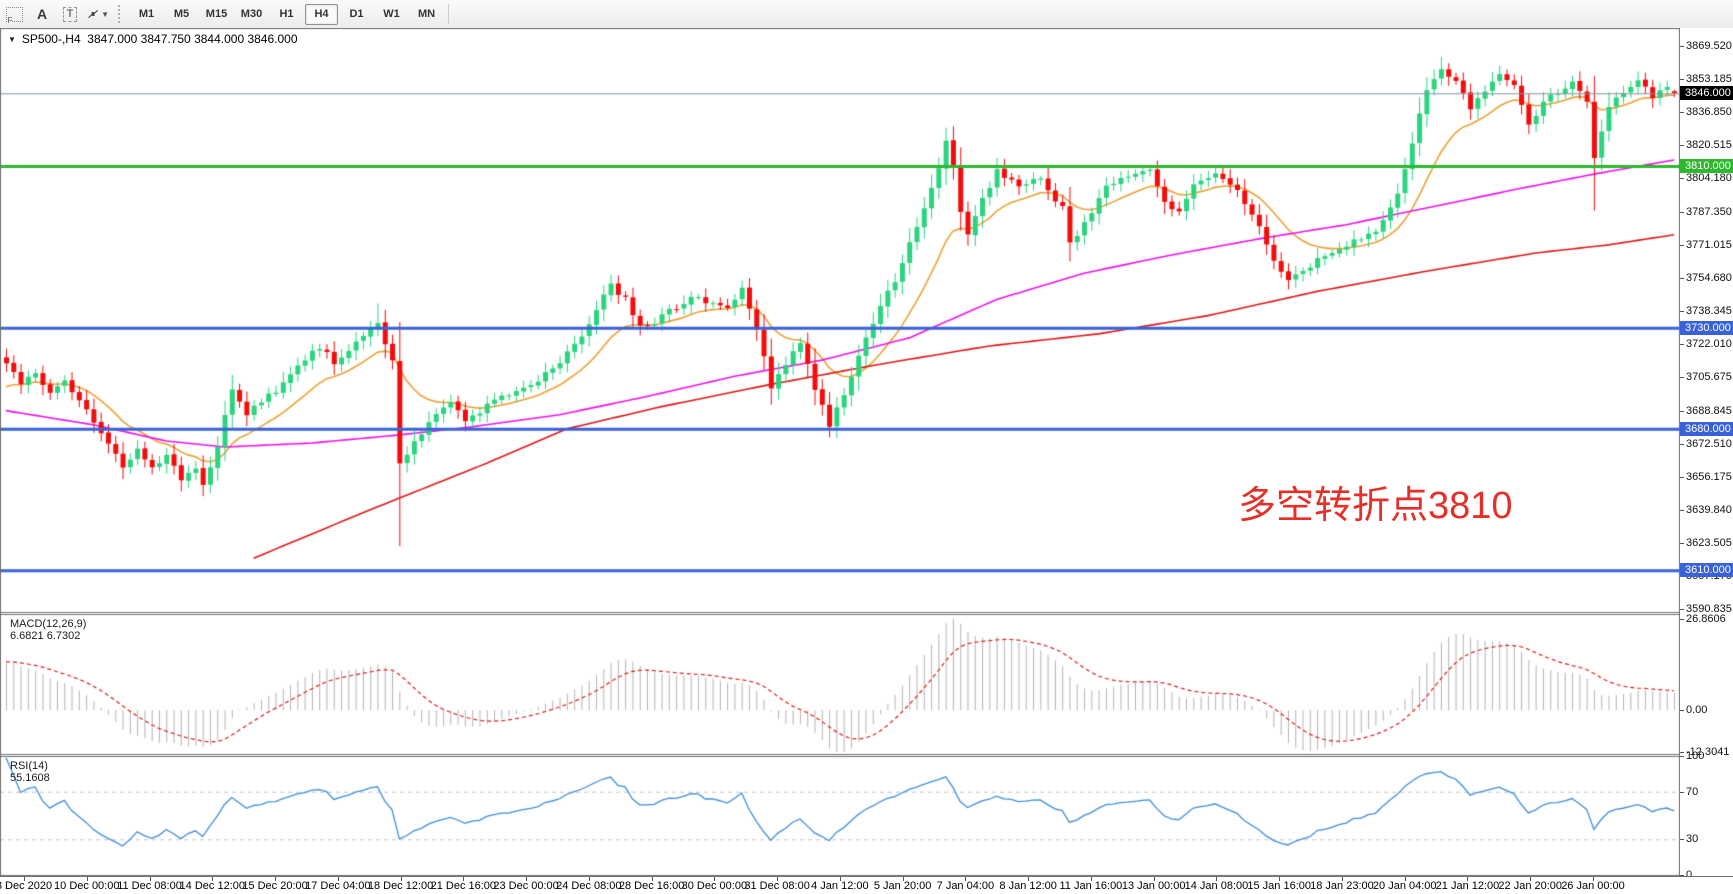 This screenshot has width=1733, height=894. Describe the element at coordinates (120, 14) in the screenshot. I see `toolbar-grip` at that location.